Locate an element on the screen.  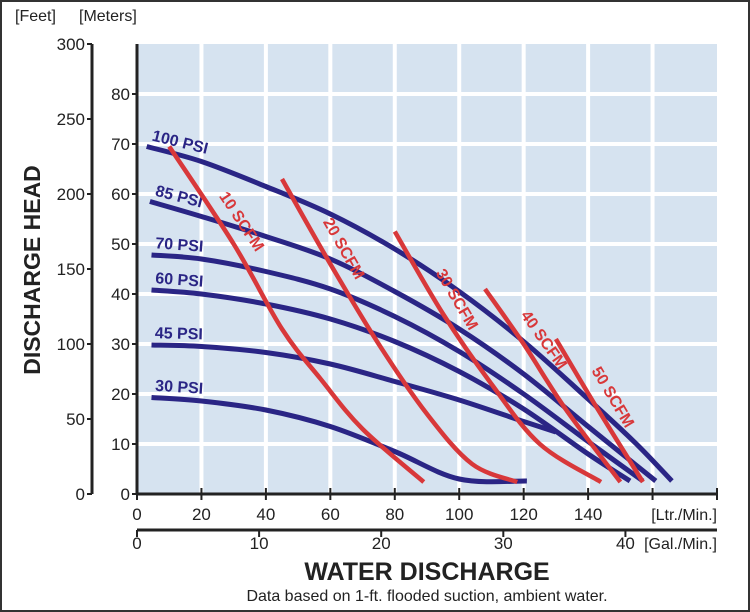
label-70-psi: 70 PSI is located at coordinates (179, 245).